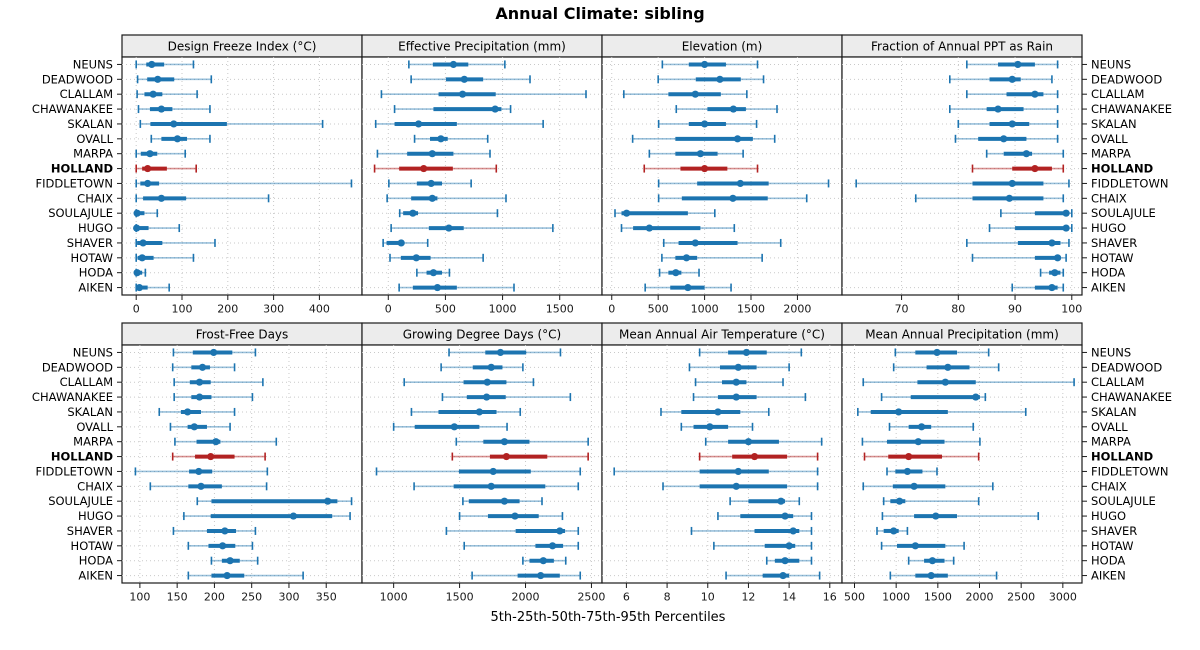 The width and height of the screenshot is (1200, 650). Describe the element at coordinates (789, 597) in the screenshot. I see `x-axis-tick-label: 14` at that location.